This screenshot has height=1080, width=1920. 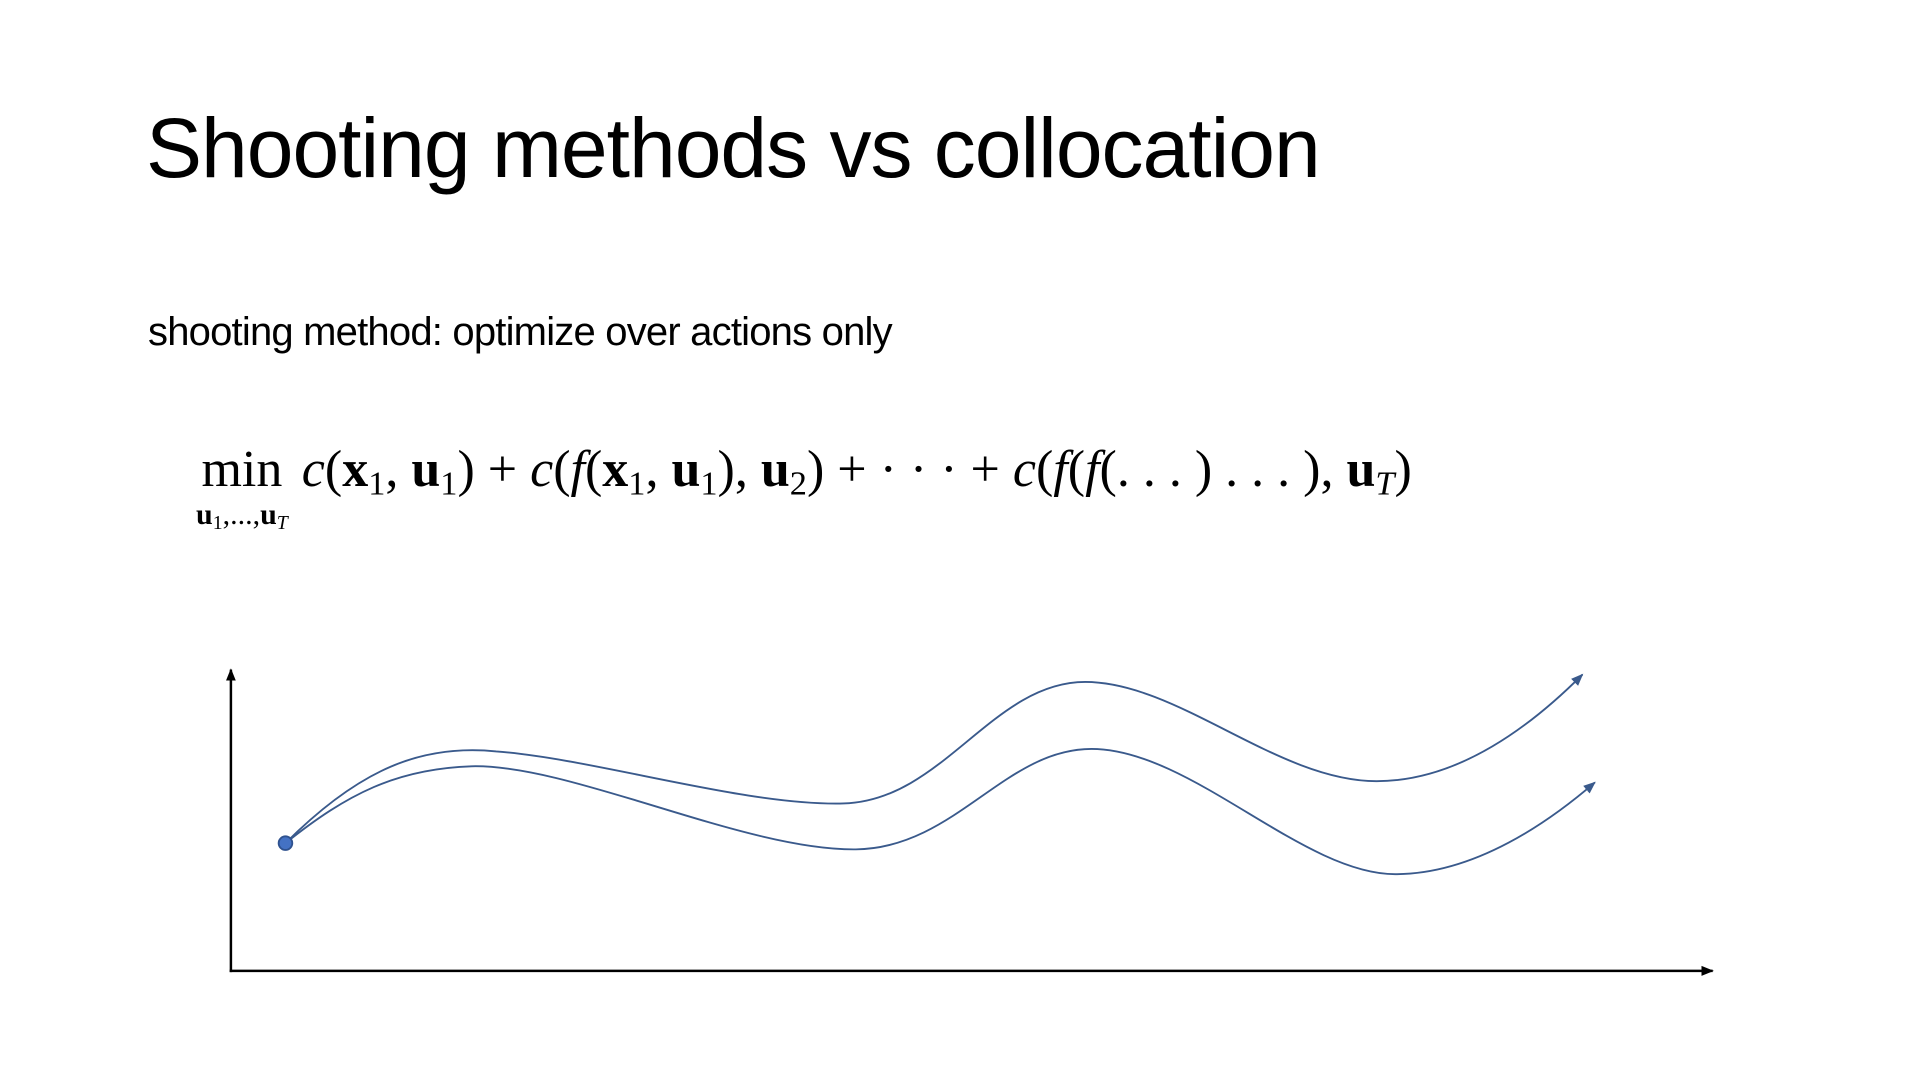 I want to click on symbol: ),, so click(x=739, y=469).